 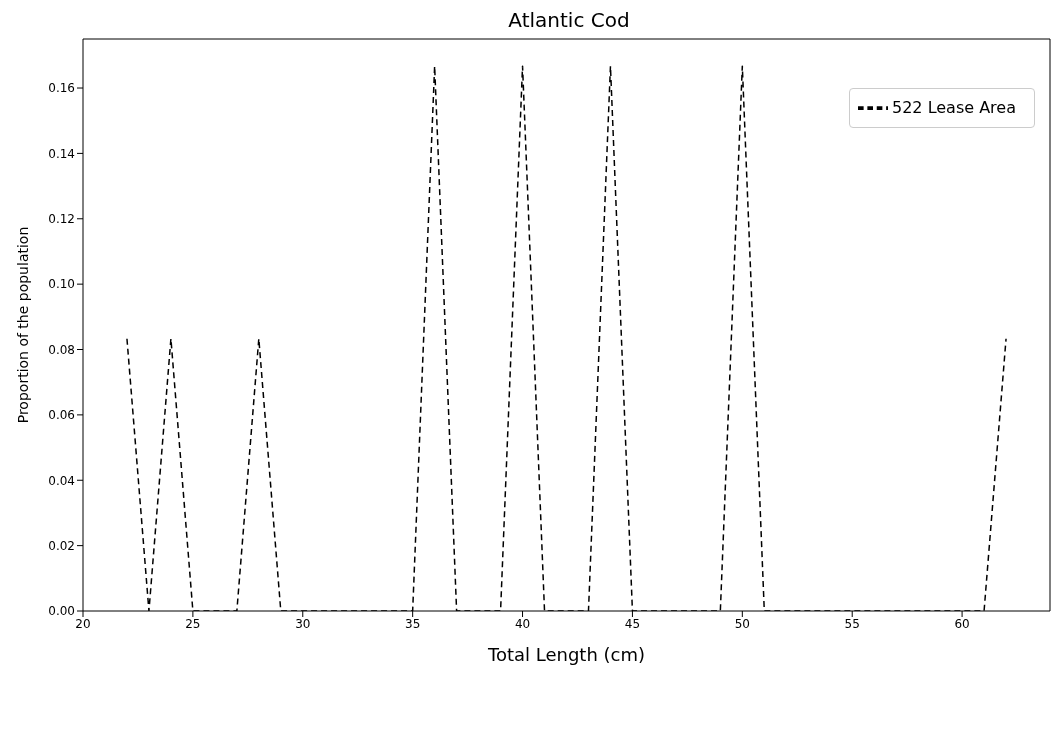 What do you see at coordinates (522, 623) in the screenshot?
I see `x-tick-label: 40` at bounding box center [522, 623].